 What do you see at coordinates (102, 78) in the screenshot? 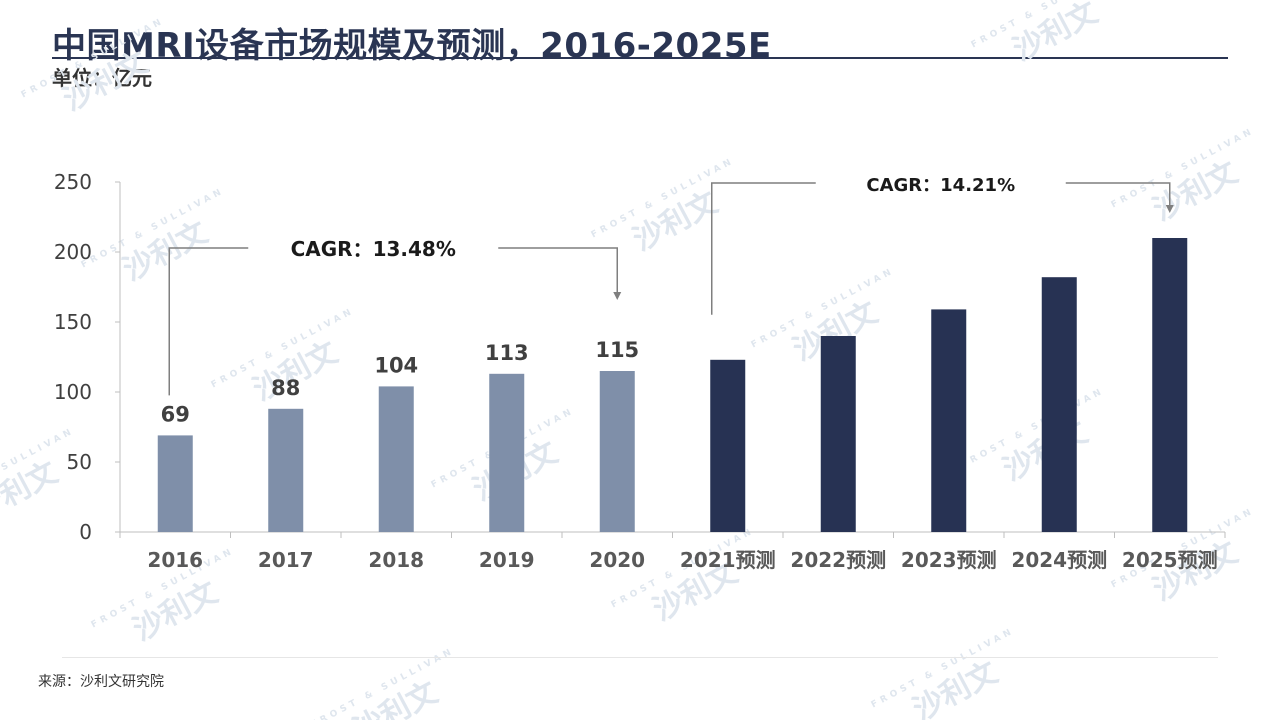
I see `unit-label: 单位：亿元` at bounding box center [102, 78].